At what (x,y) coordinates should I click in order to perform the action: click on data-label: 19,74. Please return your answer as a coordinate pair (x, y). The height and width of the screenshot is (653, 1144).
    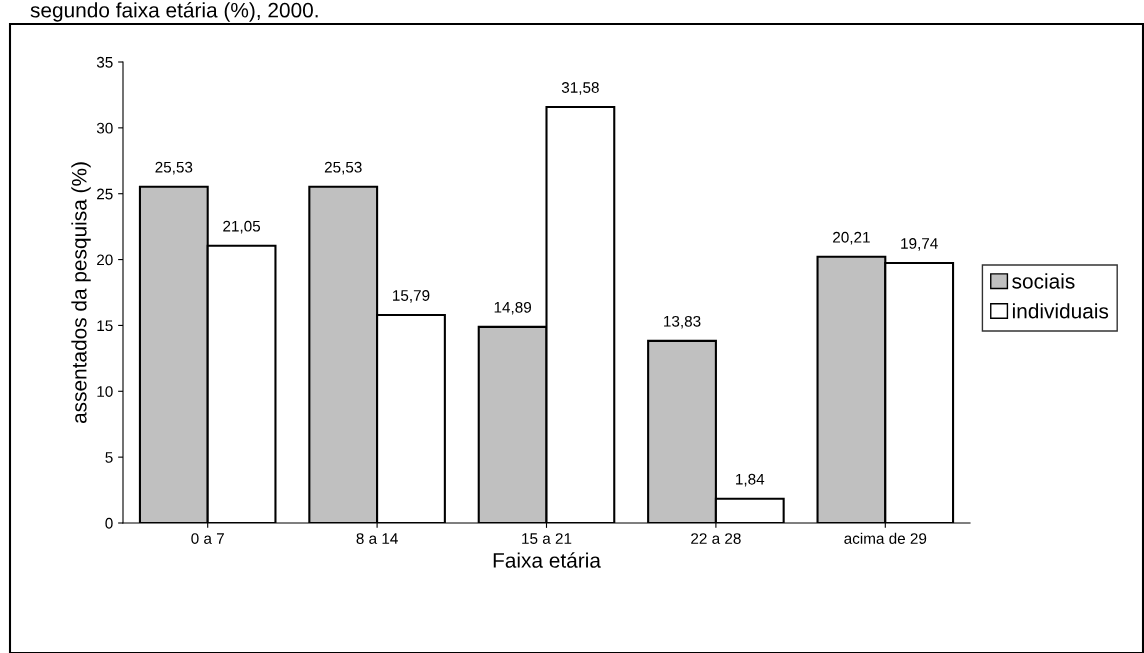
    Looking at the image, I should click on (919, 244).